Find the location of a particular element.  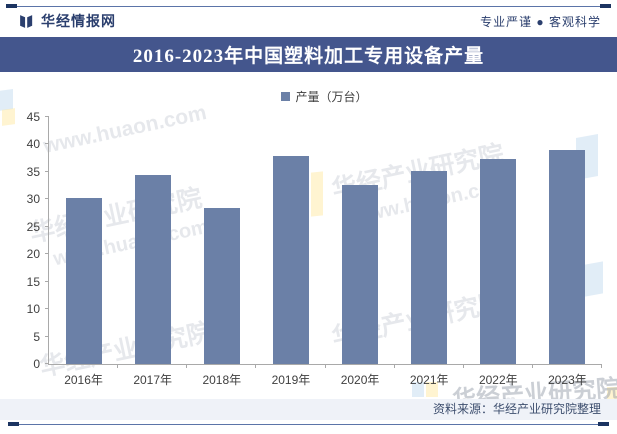

top-rule is located at coordinates (308, 6).